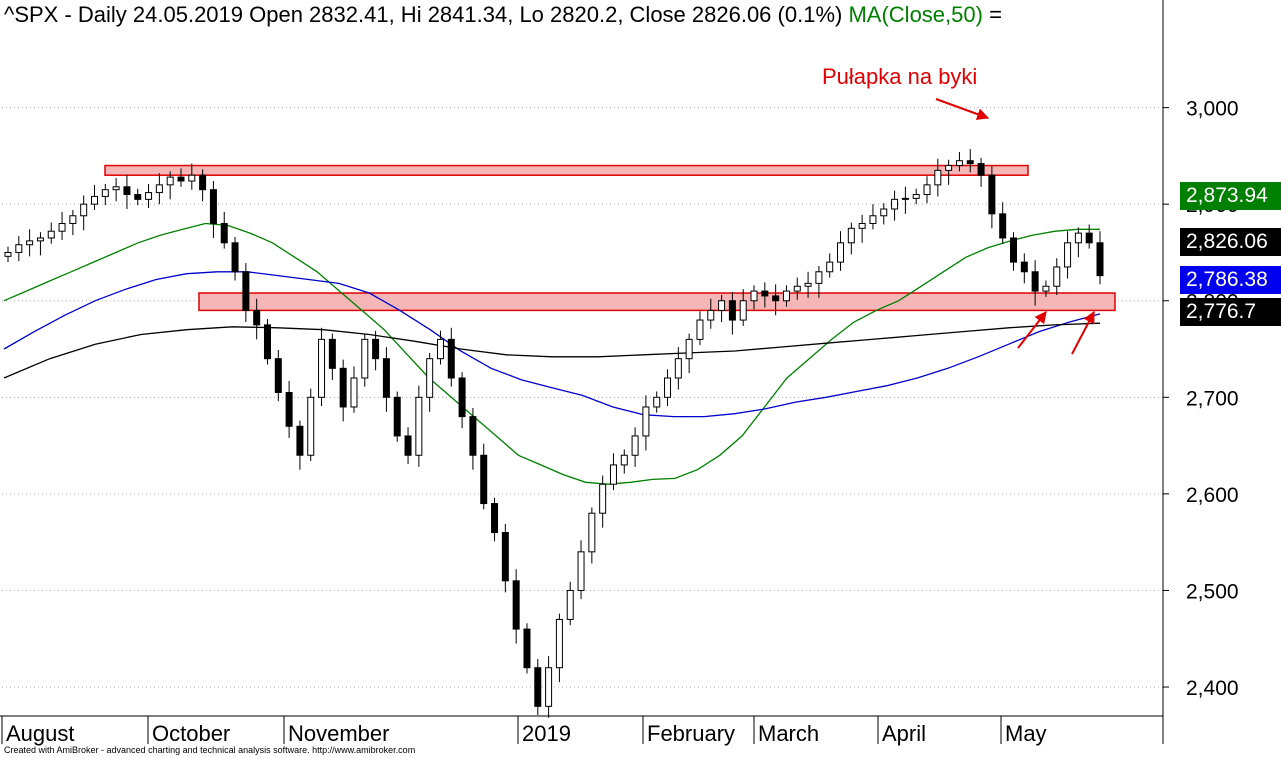  Describe the element at coordinates (1212, 688) in the screenshot. I see `y-tick-label-0: 2,400` at that location.